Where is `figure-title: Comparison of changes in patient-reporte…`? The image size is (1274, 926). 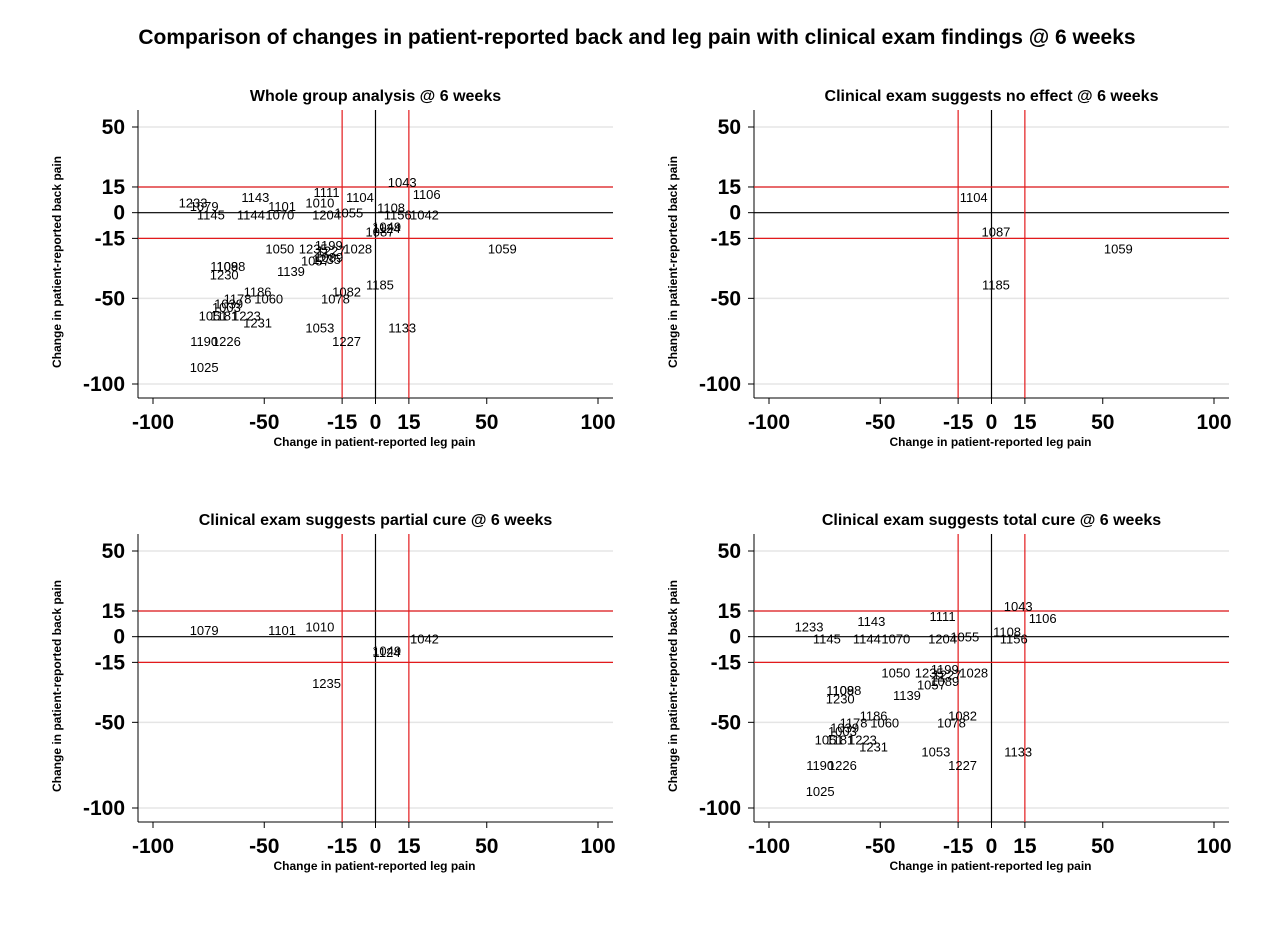
figure-title: Comparison of changes in patient-reporte… is located at coordinates (637, 37).